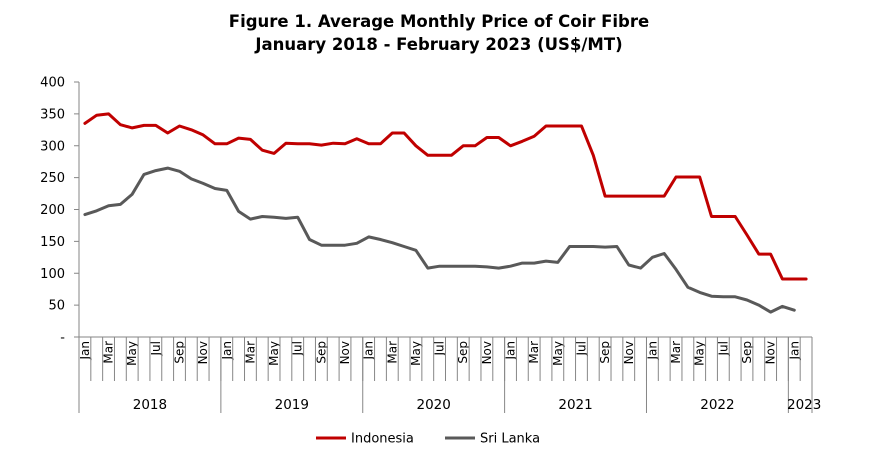 The width and height of the screenshot is (878, 461). What do you see at coordinates (52, 210) in the screenshot?
I see `y-tick-label: 200` at bounding box center [52, 210].